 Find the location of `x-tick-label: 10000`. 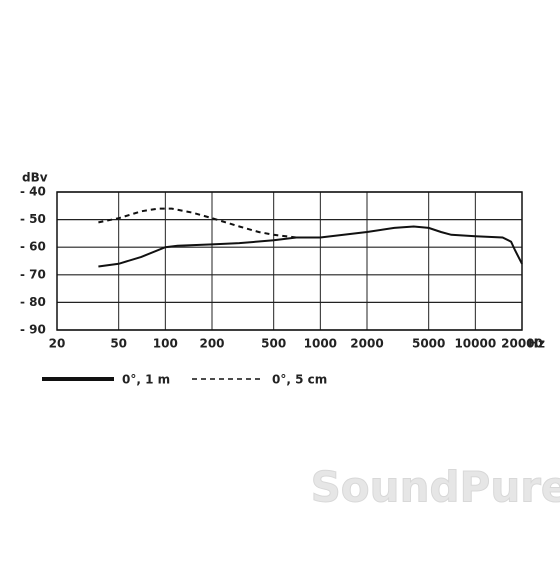

x-tick-label: 10000 is located at coordinates (475, 344).